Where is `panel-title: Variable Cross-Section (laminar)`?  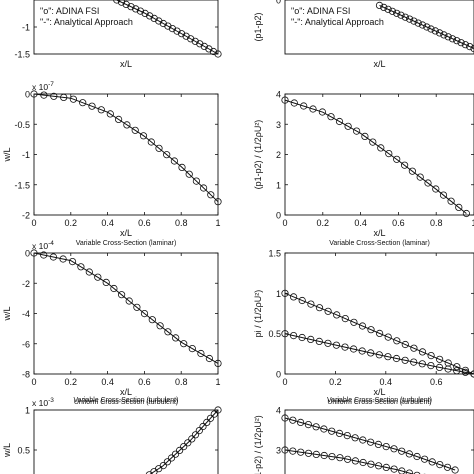 panel-title: Variable Cross-Section (laminar) is located at coordinates (126, 243).